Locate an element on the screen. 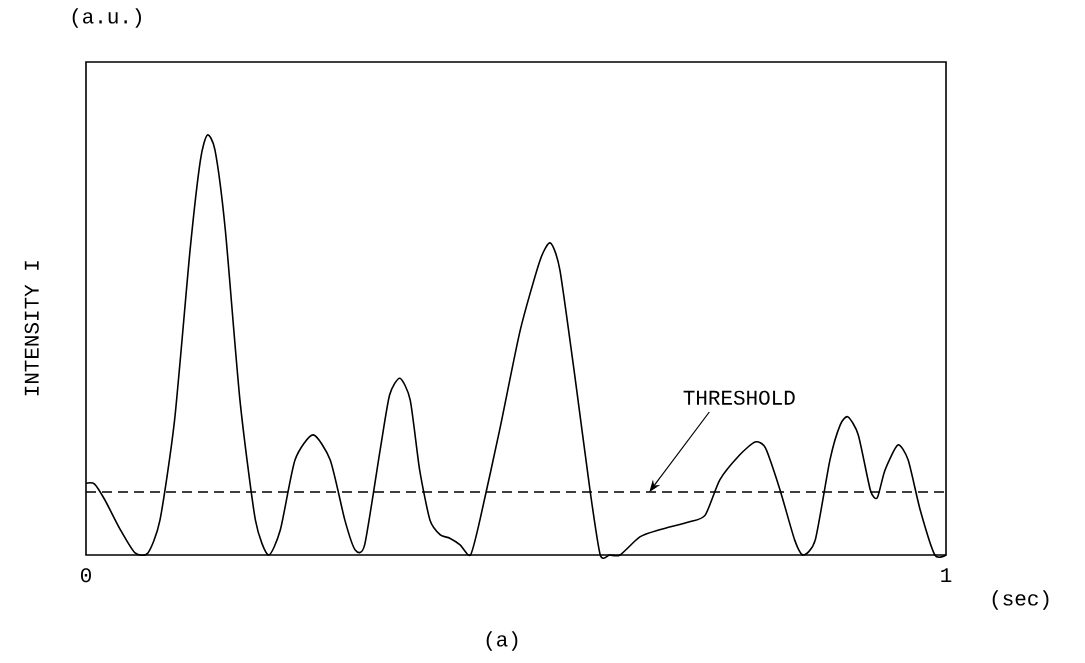  annotation: THRESHOLD is located at coordinates (739, 397).